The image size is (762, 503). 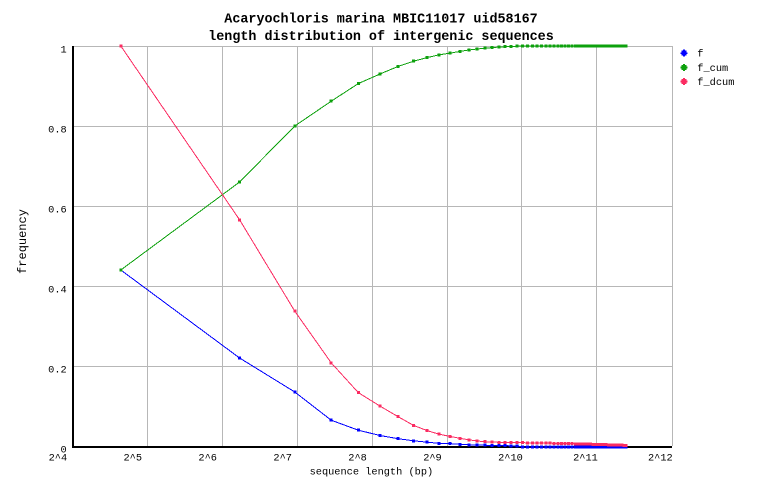 What do you see at coordinates (64, 51) in the screenshot?
I see `svg-text: 1` at bounding box center [64, 51].